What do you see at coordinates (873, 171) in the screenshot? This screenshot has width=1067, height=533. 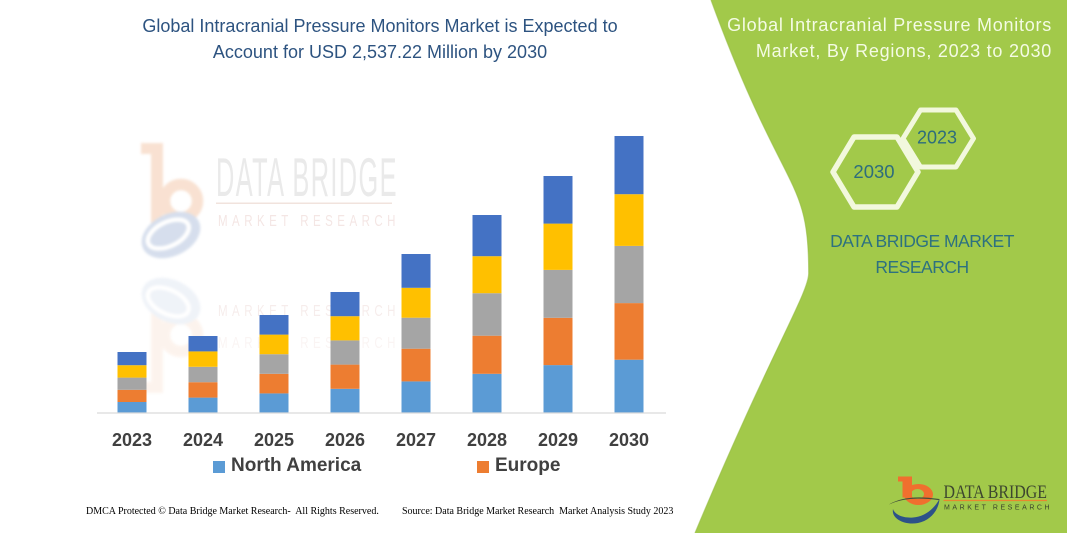 I see `svg-text: 2030` at bounding box center [873, 171].